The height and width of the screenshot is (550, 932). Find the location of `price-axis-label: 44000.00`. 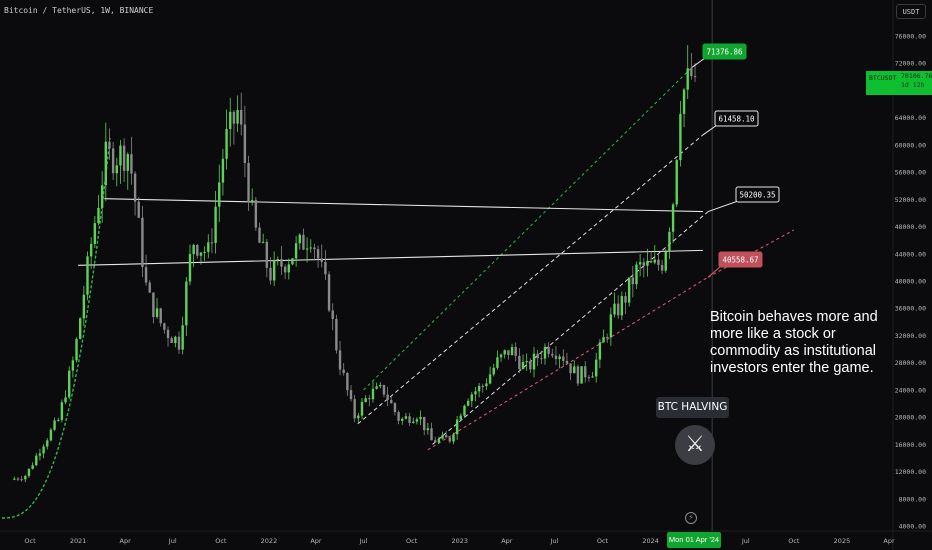

price-axis-label: 44000.00 is located at coordinates (910, 254).